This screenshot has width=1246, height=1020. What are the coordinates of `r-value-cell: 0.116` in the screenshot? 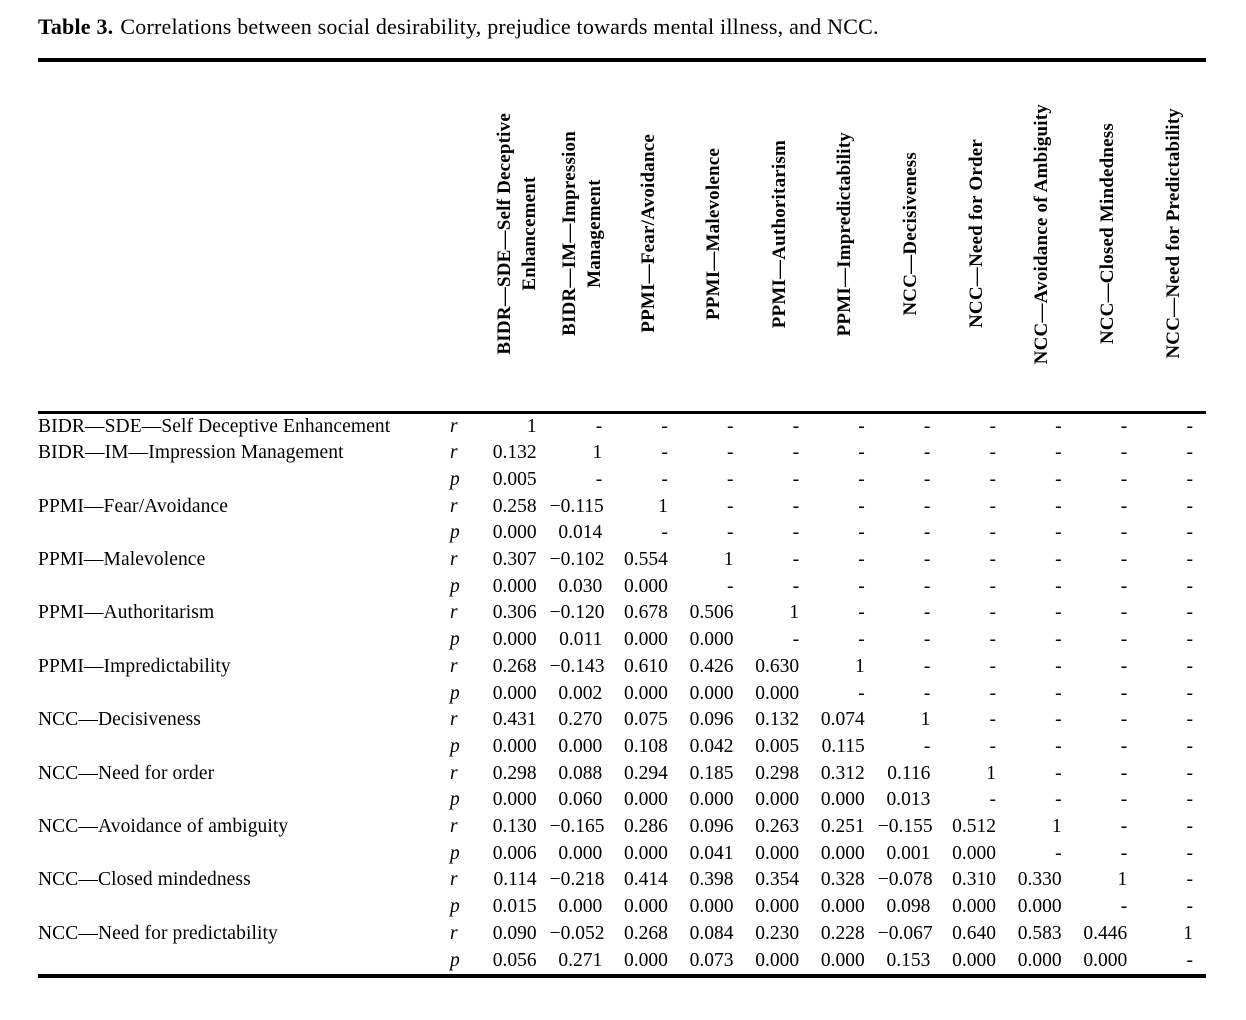 It's located at (909, 773).